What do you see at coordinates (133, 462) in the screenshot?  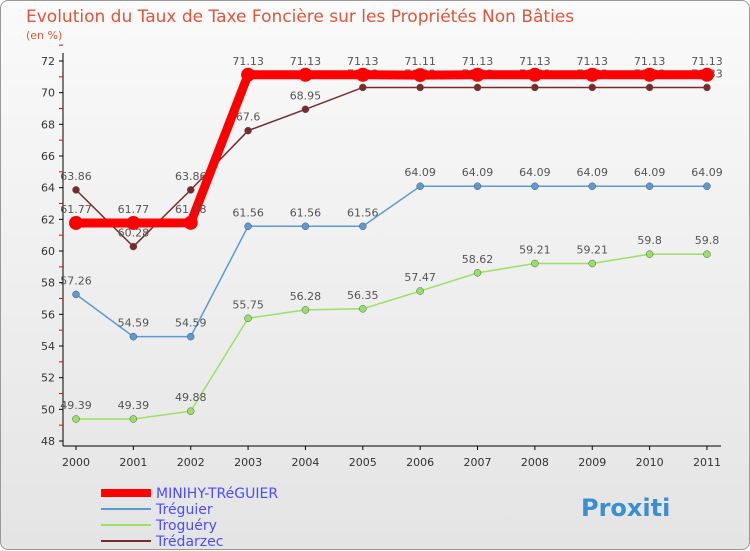 I see `x-tick-label: 2001` at bounding box center [133, 462].